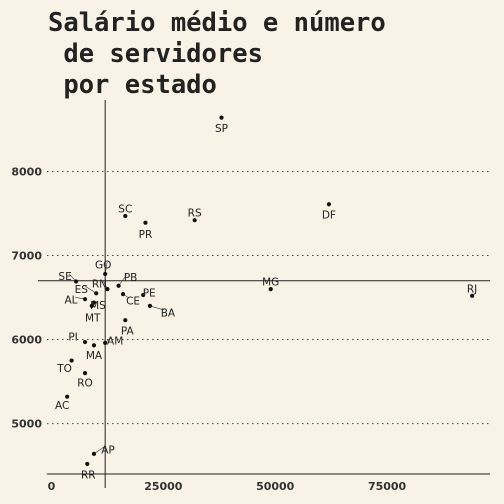 Image resolution: width=504 pixels, height=504 pixels. I want to click on data-point-go, so click(105, 274).